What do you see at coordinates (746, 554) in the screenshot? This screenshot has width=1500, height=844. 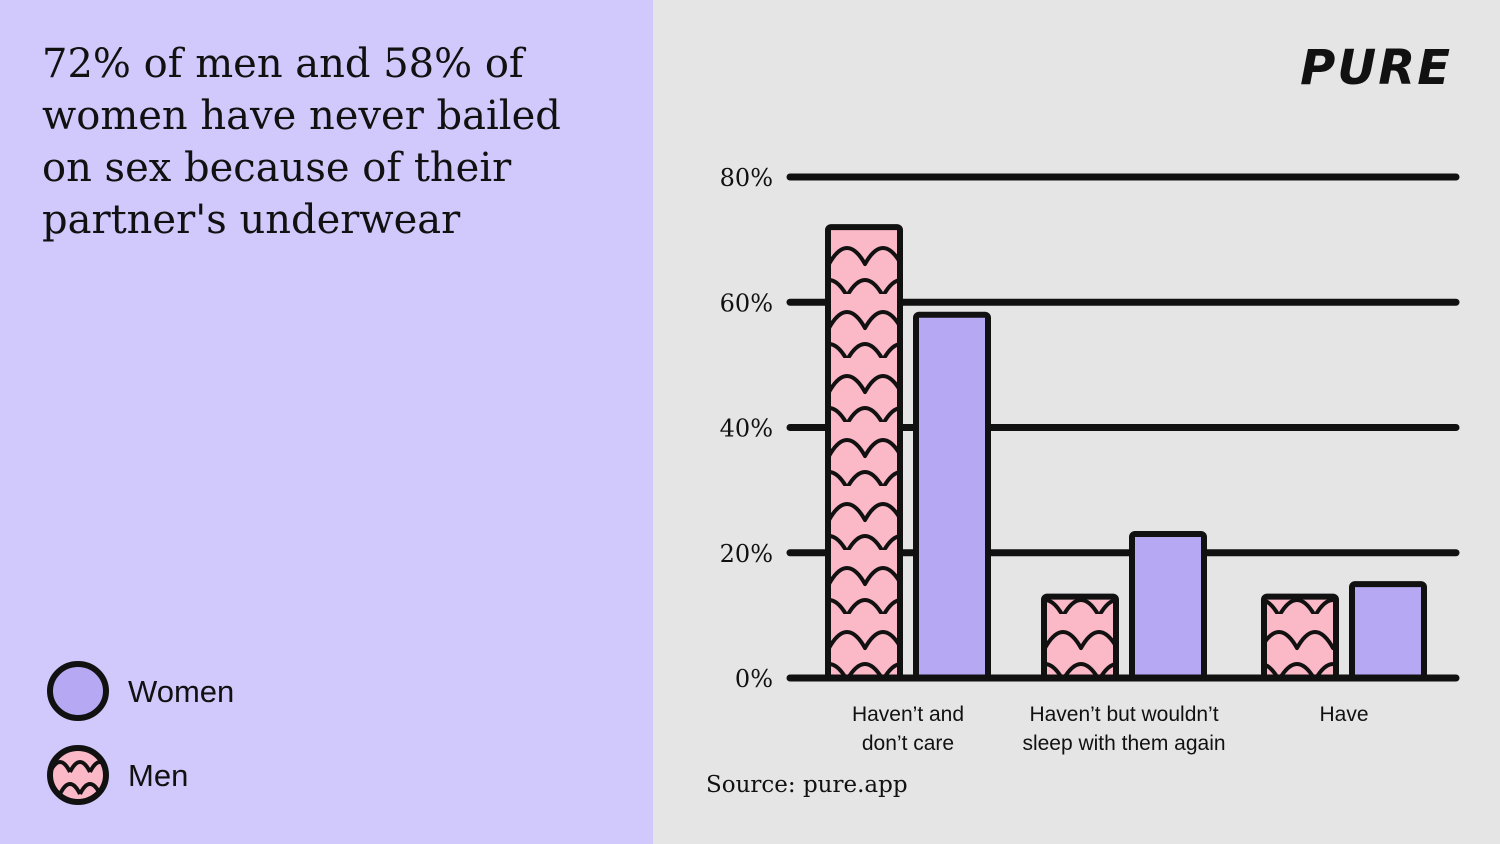 I see `y-tick-label: 20%` at bounding box center [746, 554].